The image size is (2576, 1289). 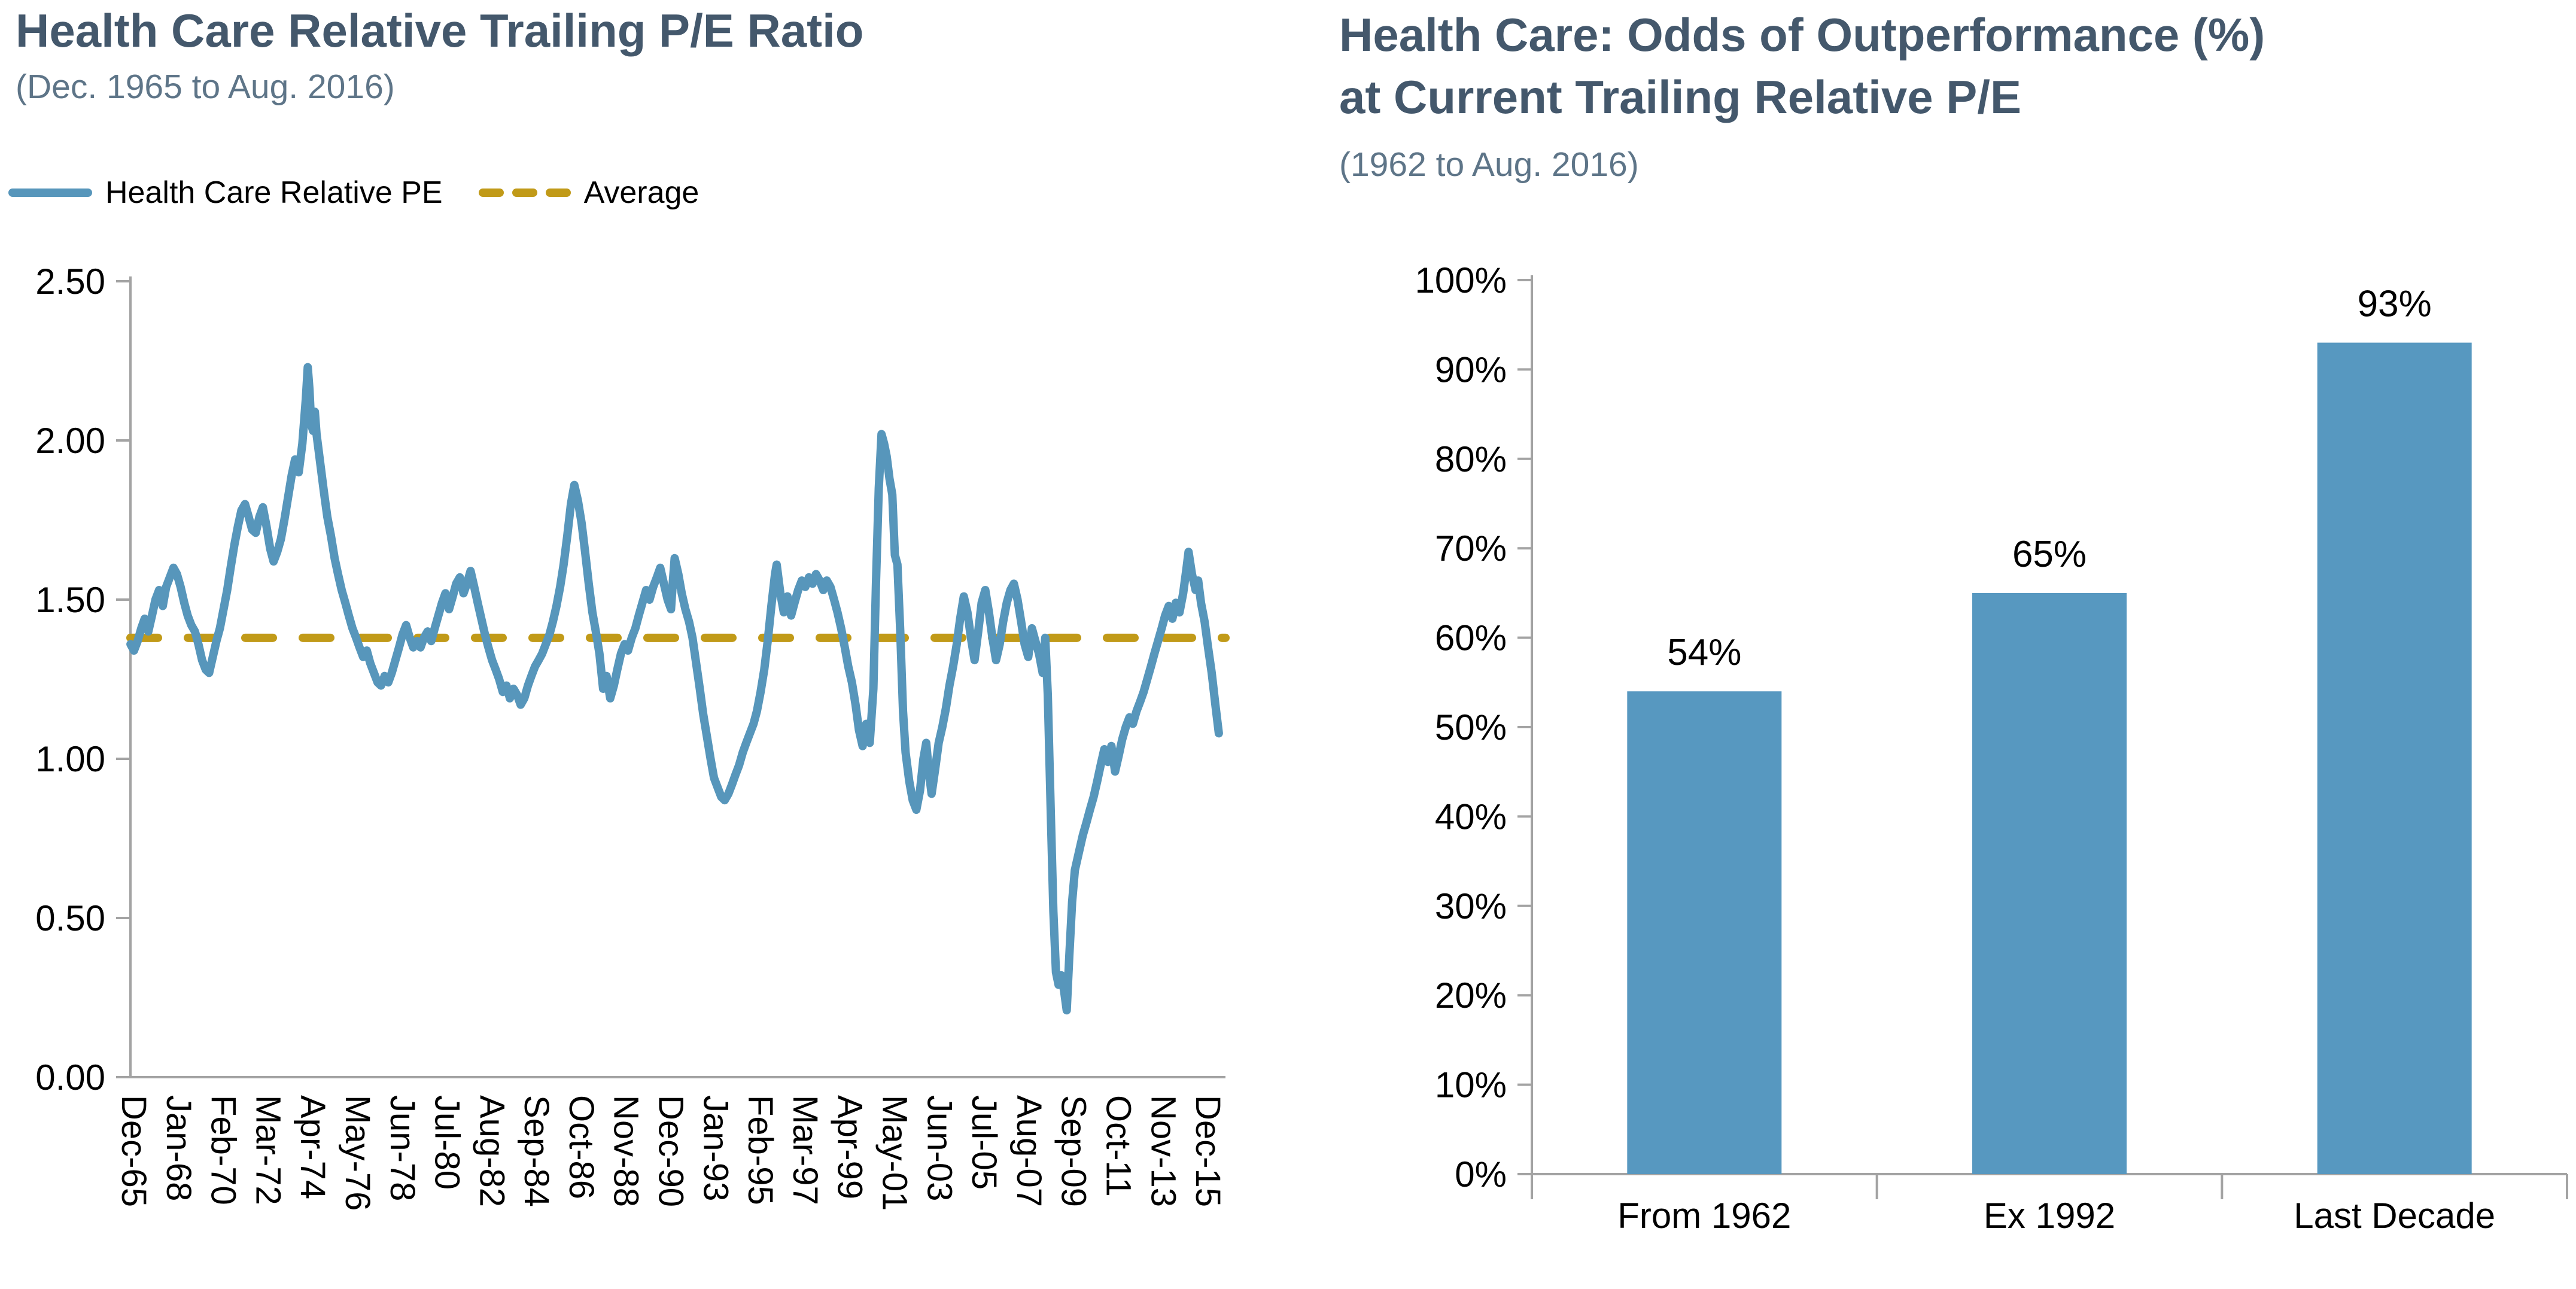 What do you see at coordinates (1471, 638) in the screenshot?
I see `right-y-tick-label: 60%` at bounding box center [1471, 638].